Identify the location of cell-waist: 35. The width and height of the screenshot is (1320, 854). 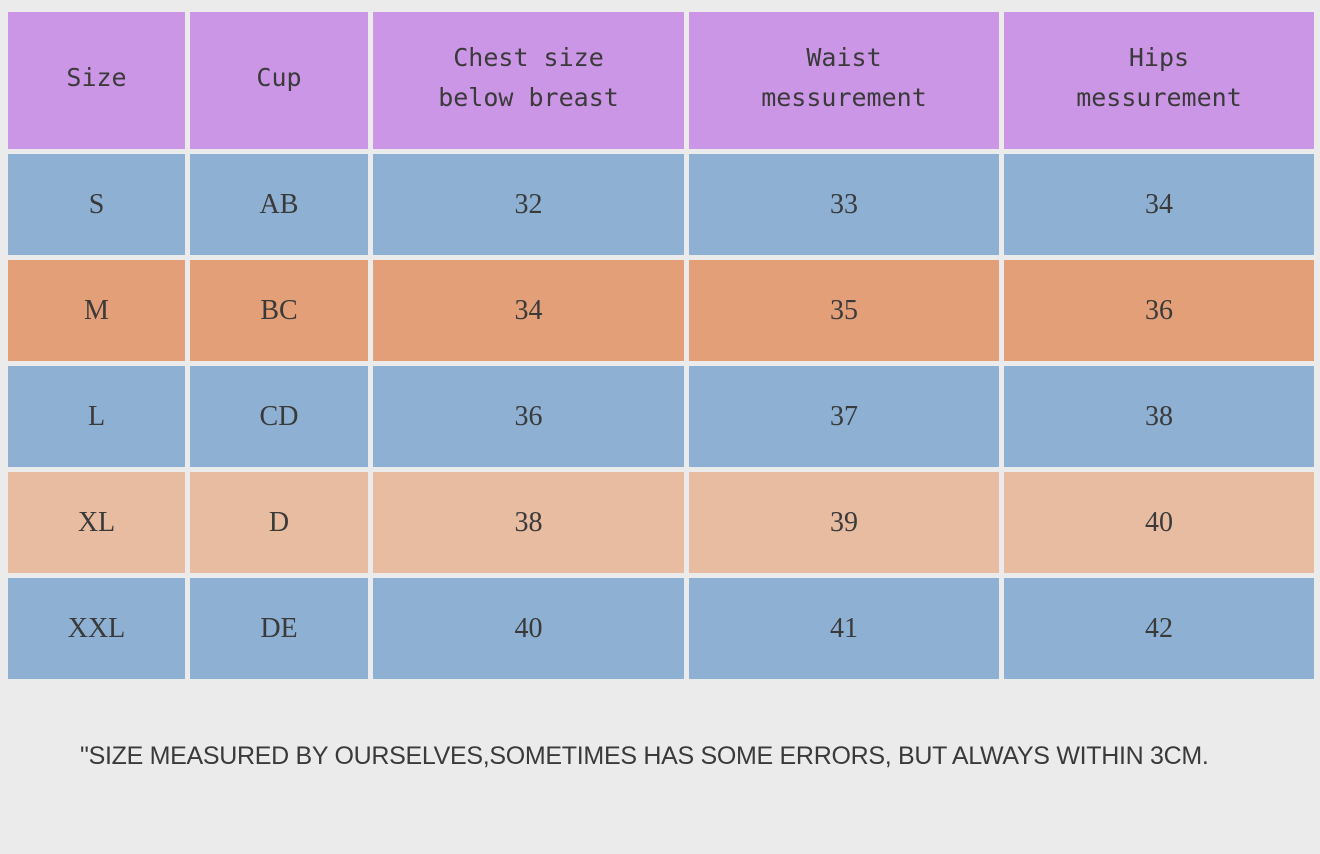
(844, 310).